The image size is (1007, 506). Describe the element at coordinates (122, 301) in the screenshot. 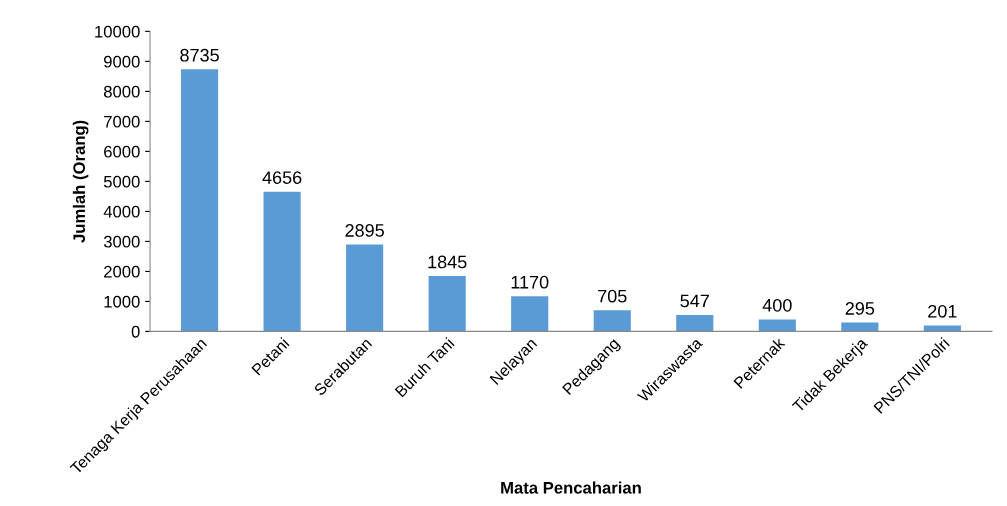

I see `y-tick-label: 1000` at that location.